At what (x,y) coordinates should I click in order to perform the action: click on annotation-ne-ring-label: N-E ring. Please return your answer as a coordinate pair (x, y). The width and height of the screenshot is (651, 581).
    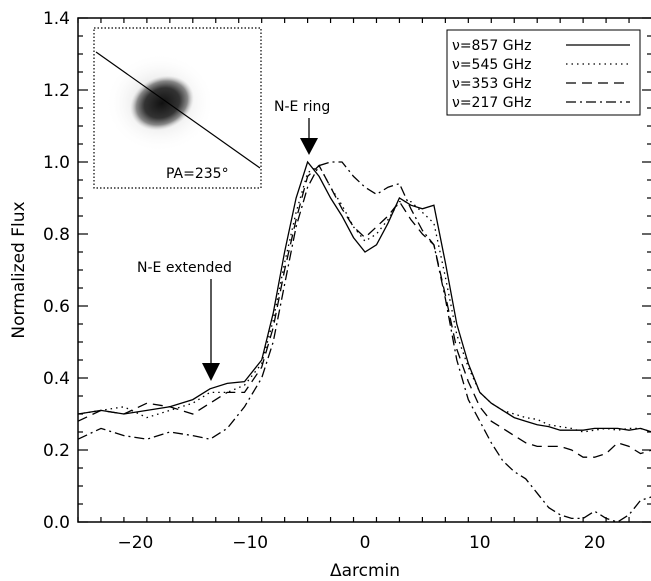
    Looking at the image, I should click on (302, 107).